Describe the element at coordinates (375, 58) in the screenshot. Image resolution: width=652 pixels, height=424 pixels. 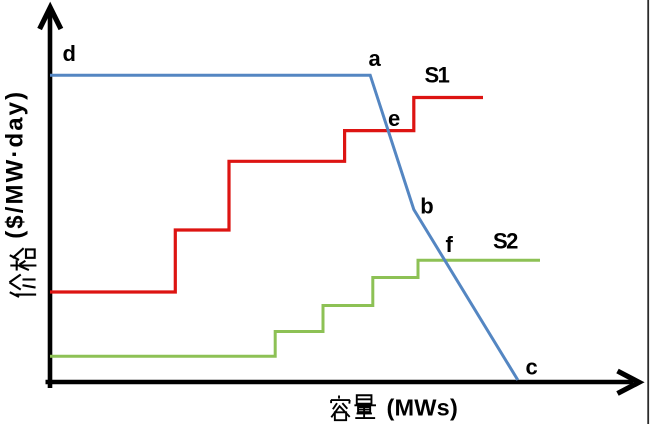
I see `svg-text: a` at that location.